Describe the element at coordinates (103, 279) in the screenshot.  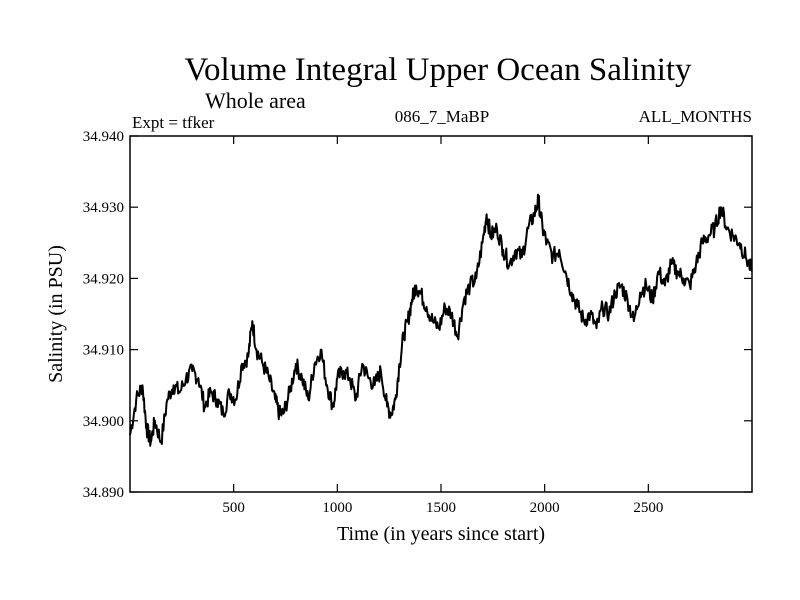
I see `y-tick-label: 34.920` at that location.